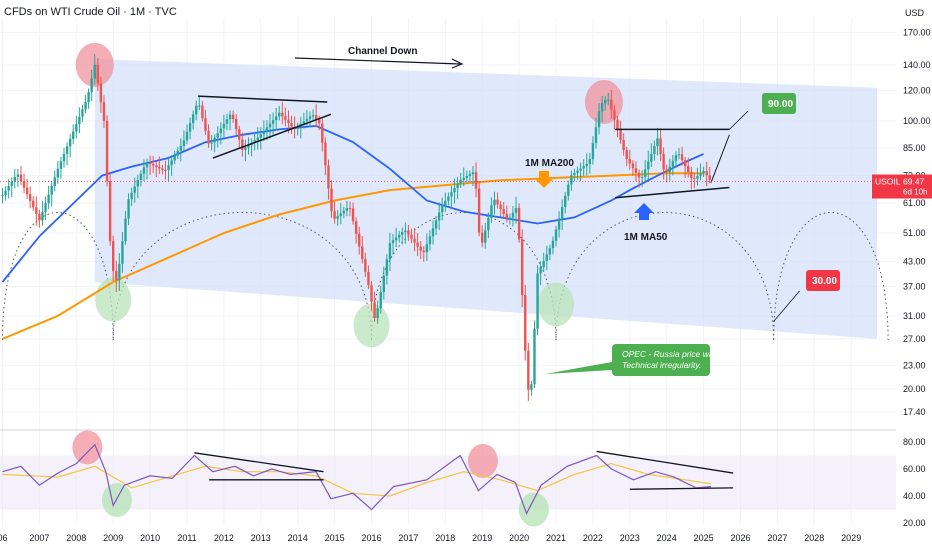 This screenshot has height=550, width=932. What do you see at coordinates (445, 538) in the screenshot?
I see `year-tick-label: 2018` at bounding box center [445, 538].